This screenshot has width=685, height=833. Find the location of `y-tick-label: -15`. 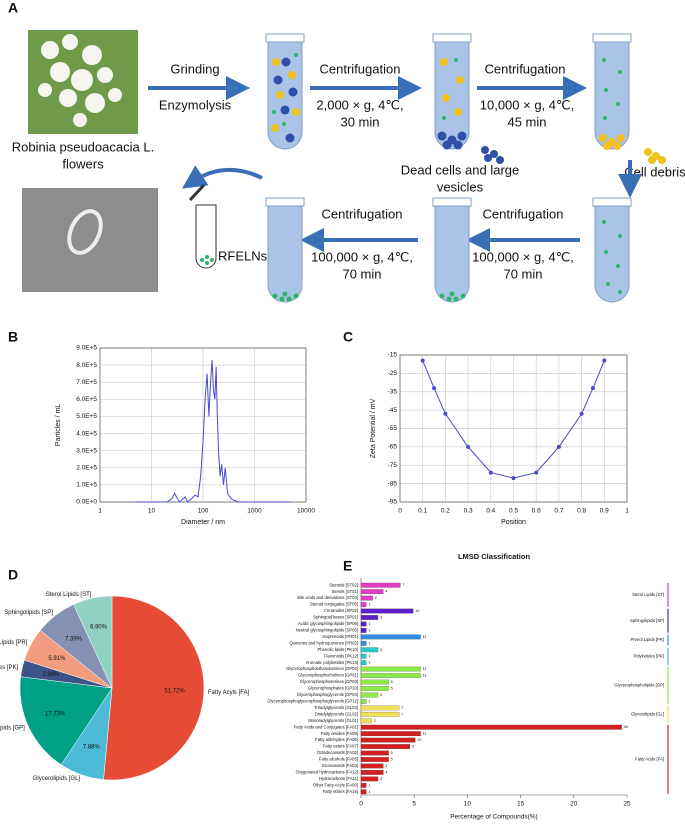

y-tick-label: -15 is located at coordinates (393, 355).